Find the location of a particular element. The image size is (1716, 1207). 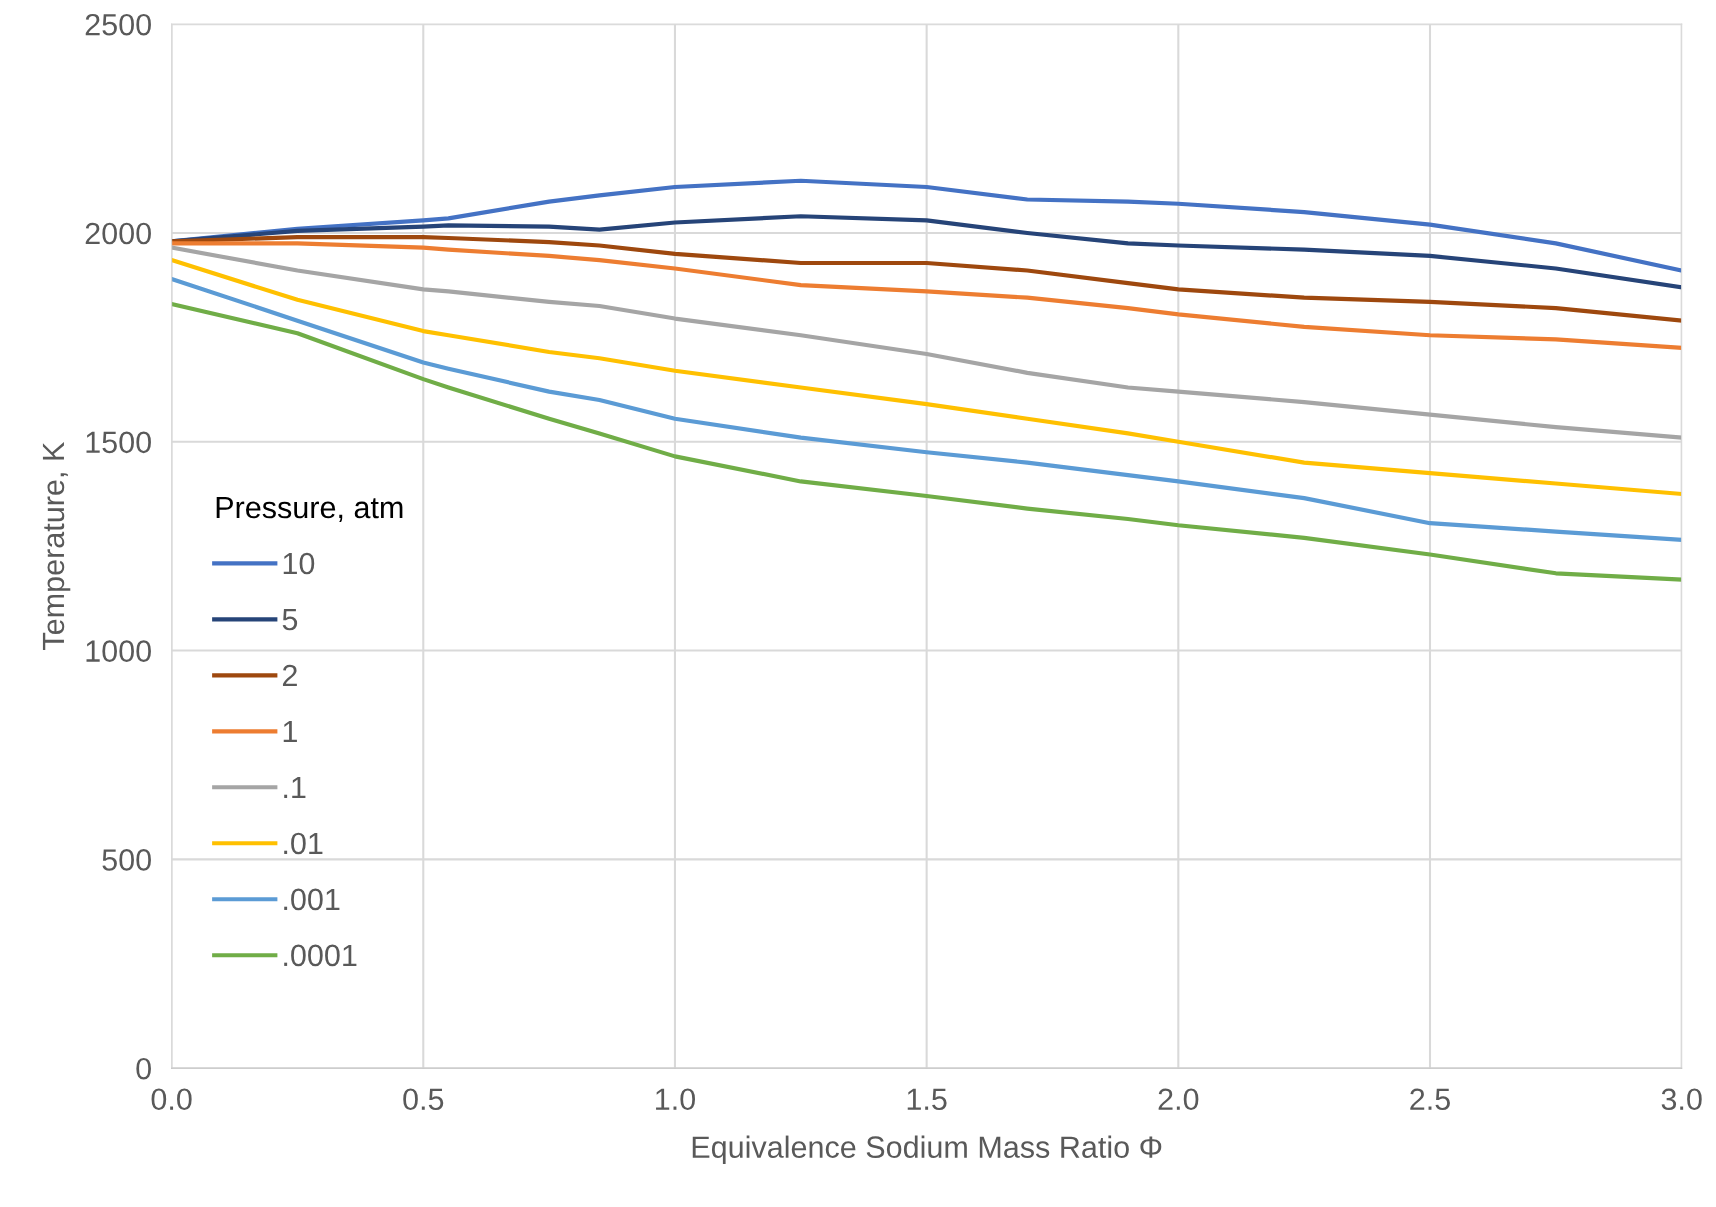

y-axis-title: Temperature, K is located at coordinates (56, 546).